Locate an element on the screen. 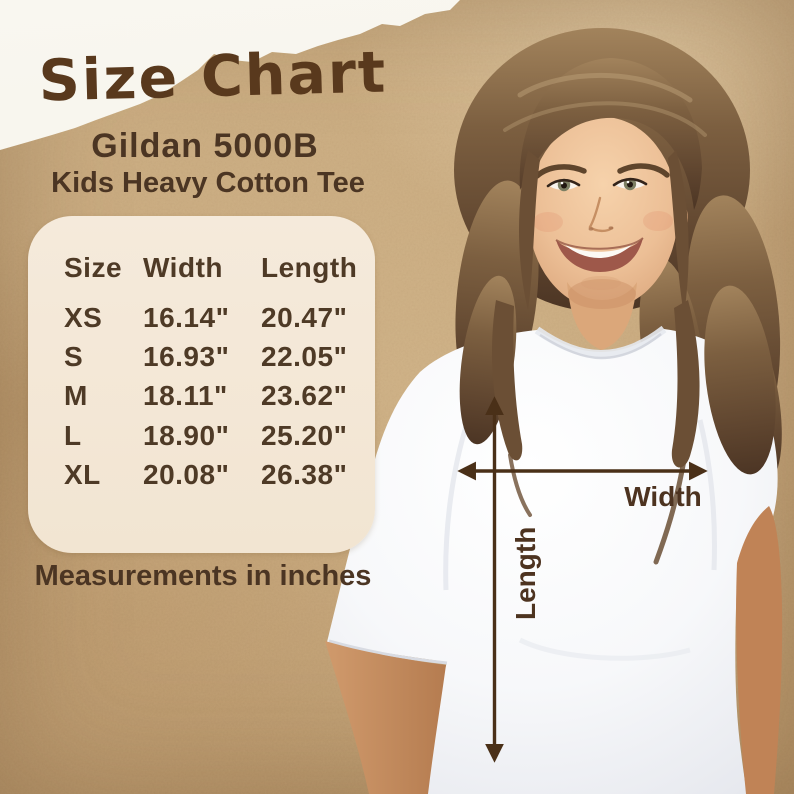 Image resolution: width=794 pixels, height=794 pixels. column-header-size: Size is located at coordinates (93, 267).